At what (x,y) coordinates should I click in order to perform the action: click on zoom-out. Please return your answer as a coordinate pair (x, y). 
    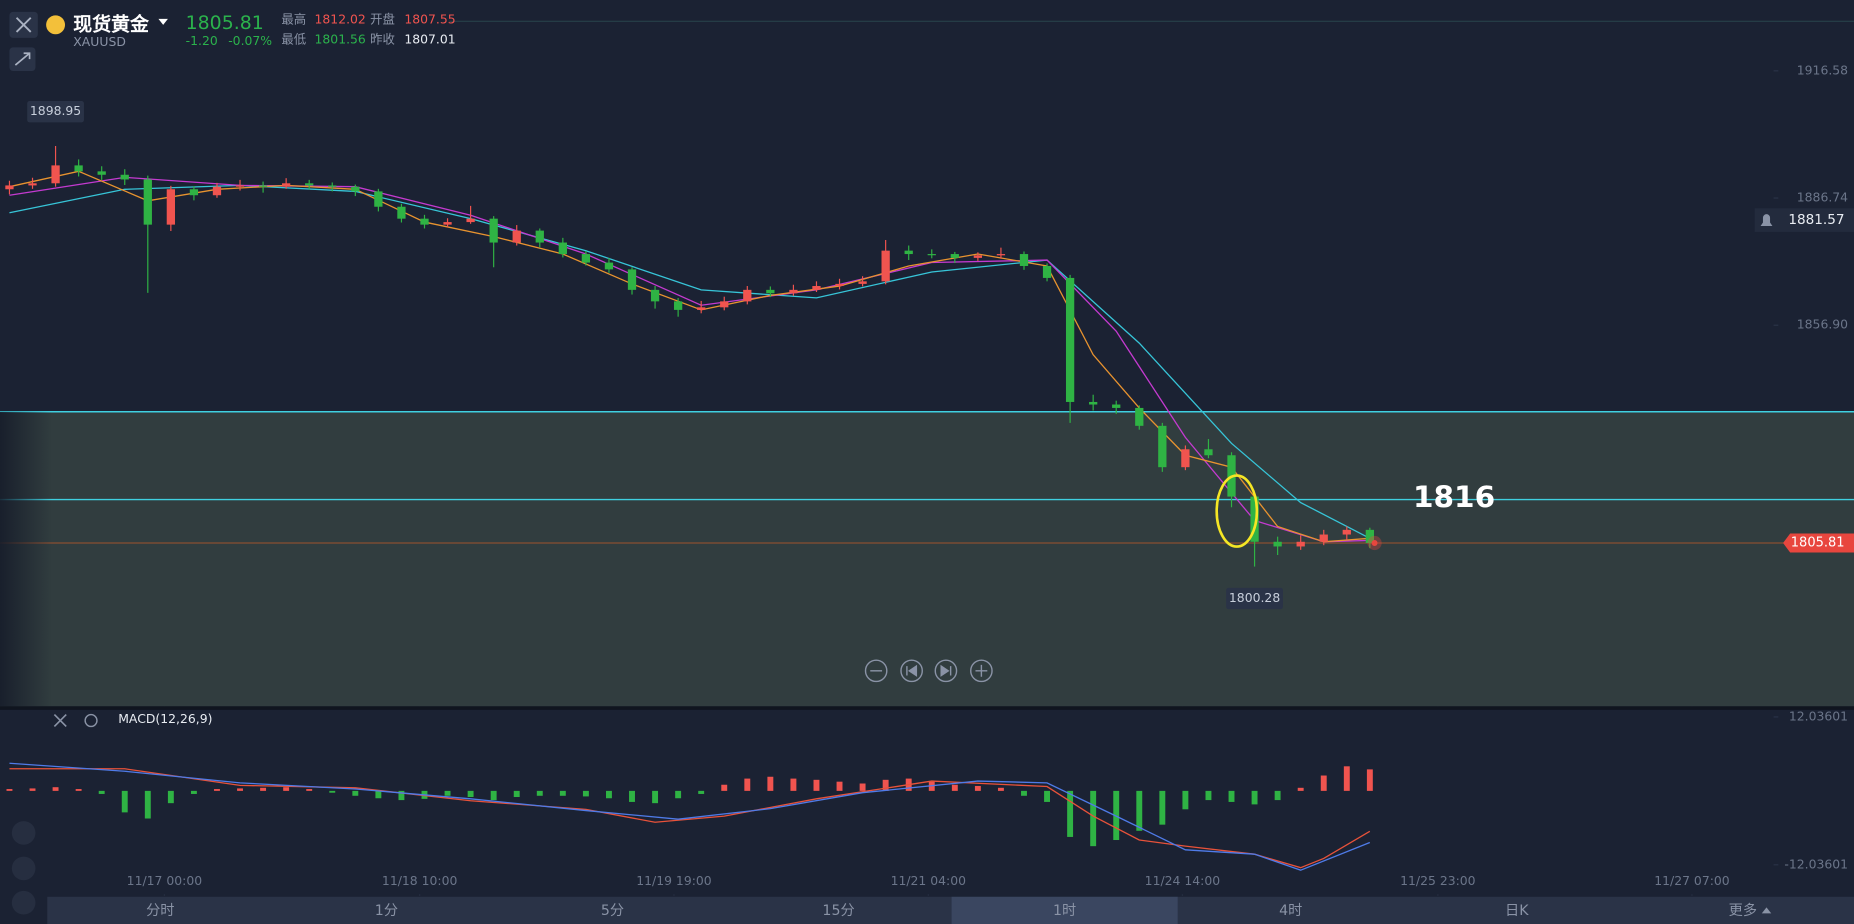
    Looking at the image, I should click on (876, 671).